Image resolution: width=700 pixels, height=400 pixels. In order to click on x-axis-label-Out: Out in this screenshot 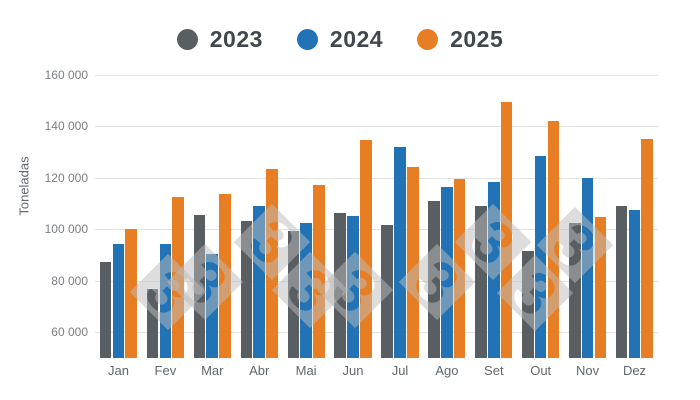, I will do `click(541, 370)`.